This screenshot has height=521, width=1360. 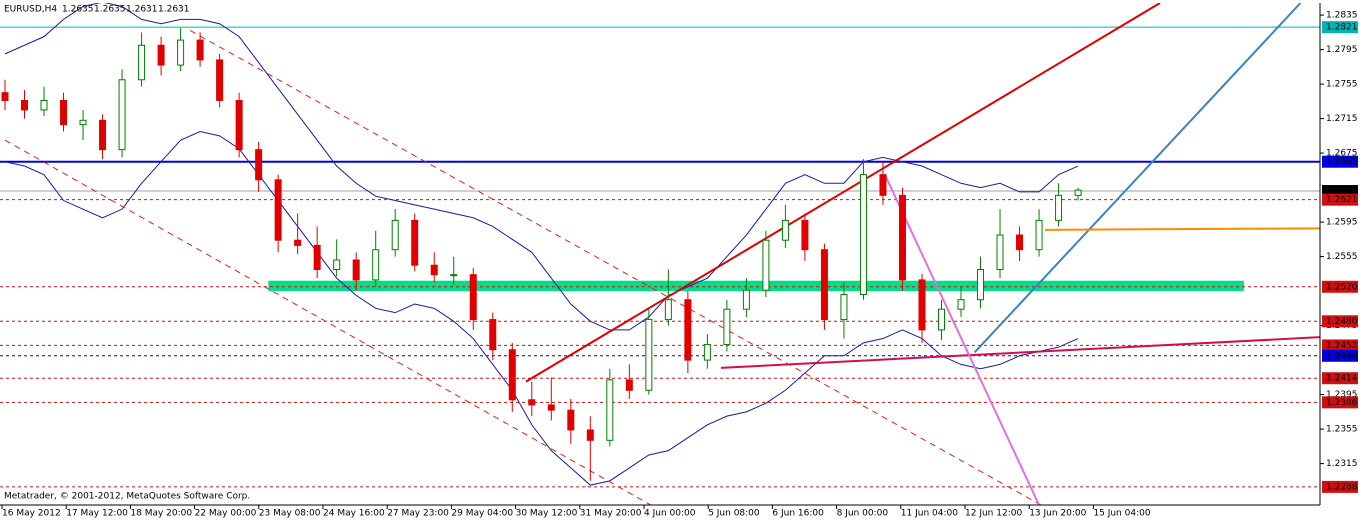 I want to click on x-tick-label: 13 Jun 20:00, so click(x=1057, y=514).